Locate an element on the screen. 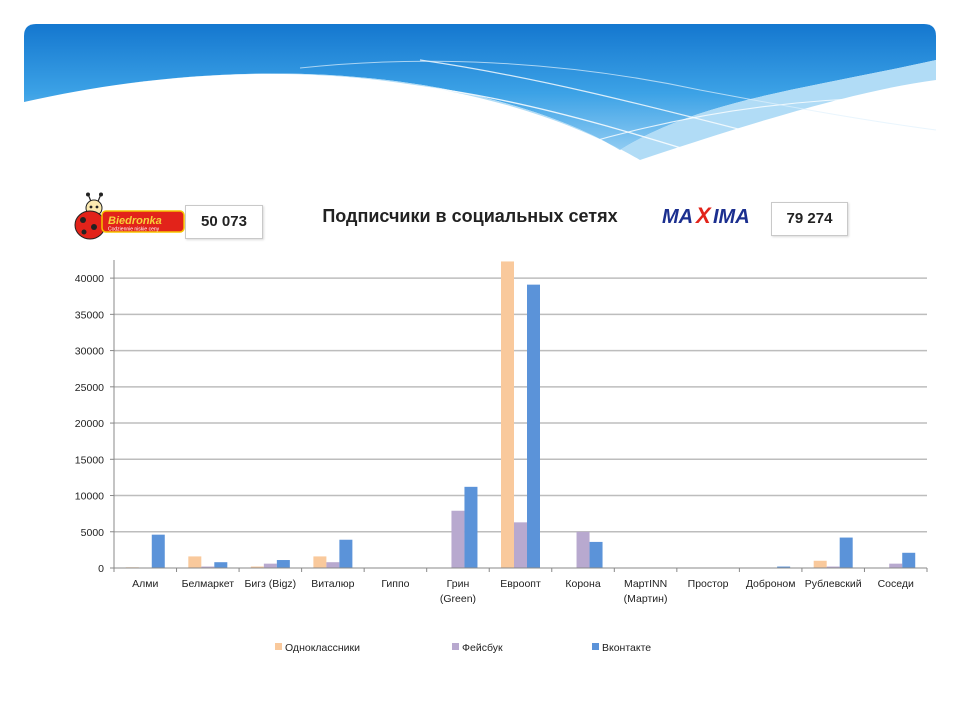 This screenshot has height=720, width=960. biedronka-subscriber-count: 50 073 is located at coordinates (224, 222).